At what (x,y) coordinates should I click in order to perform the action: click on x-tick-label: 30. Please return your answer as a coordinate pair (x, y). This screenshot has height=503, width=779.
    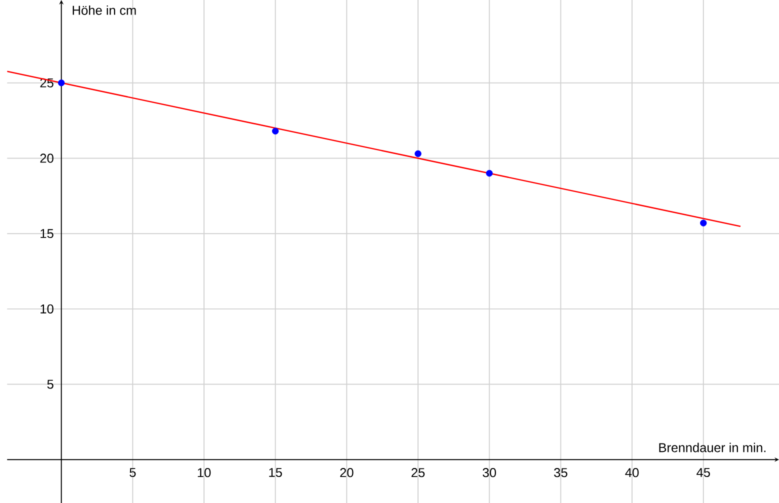
    Looking at the image, I should click on (489, 472).